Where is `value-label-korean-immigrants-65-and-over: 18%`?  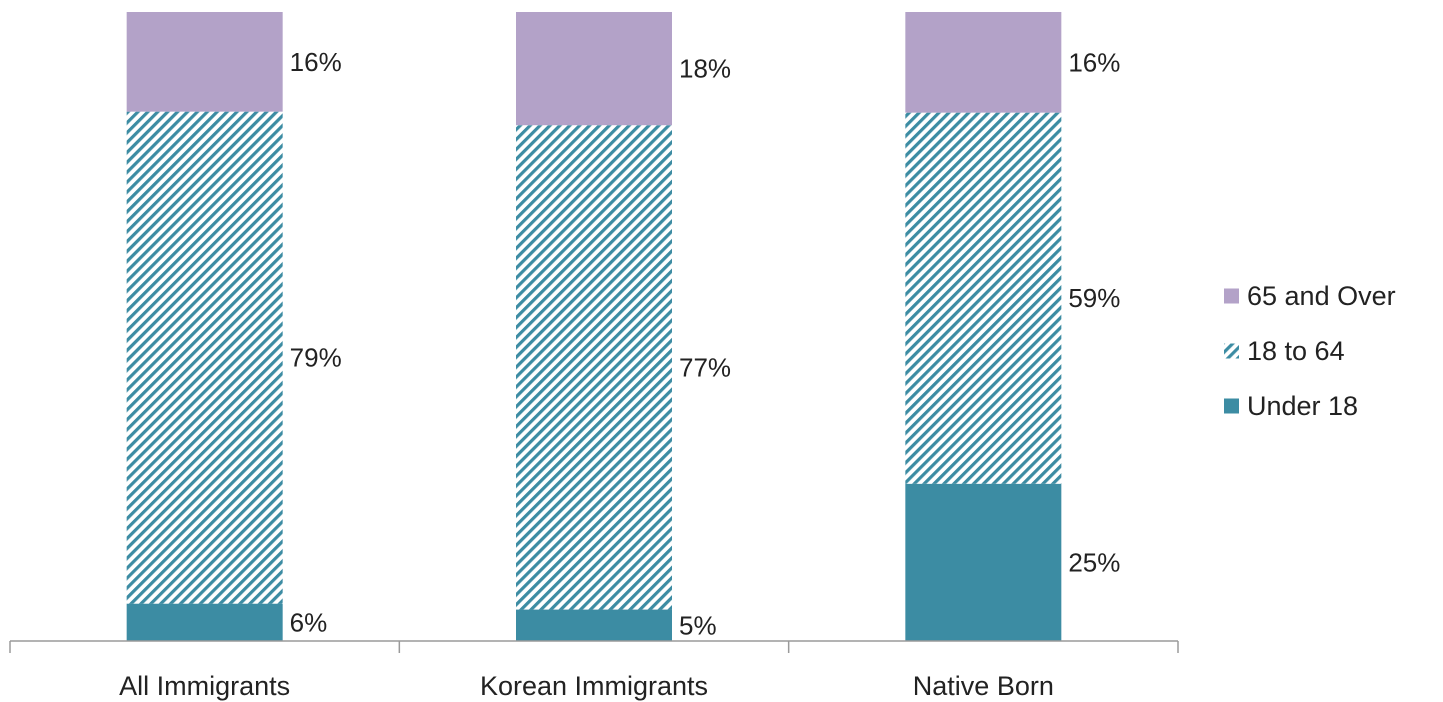 value-label-korean-immigrants-65-and-over: 18% is located at coordinates (705, 69).